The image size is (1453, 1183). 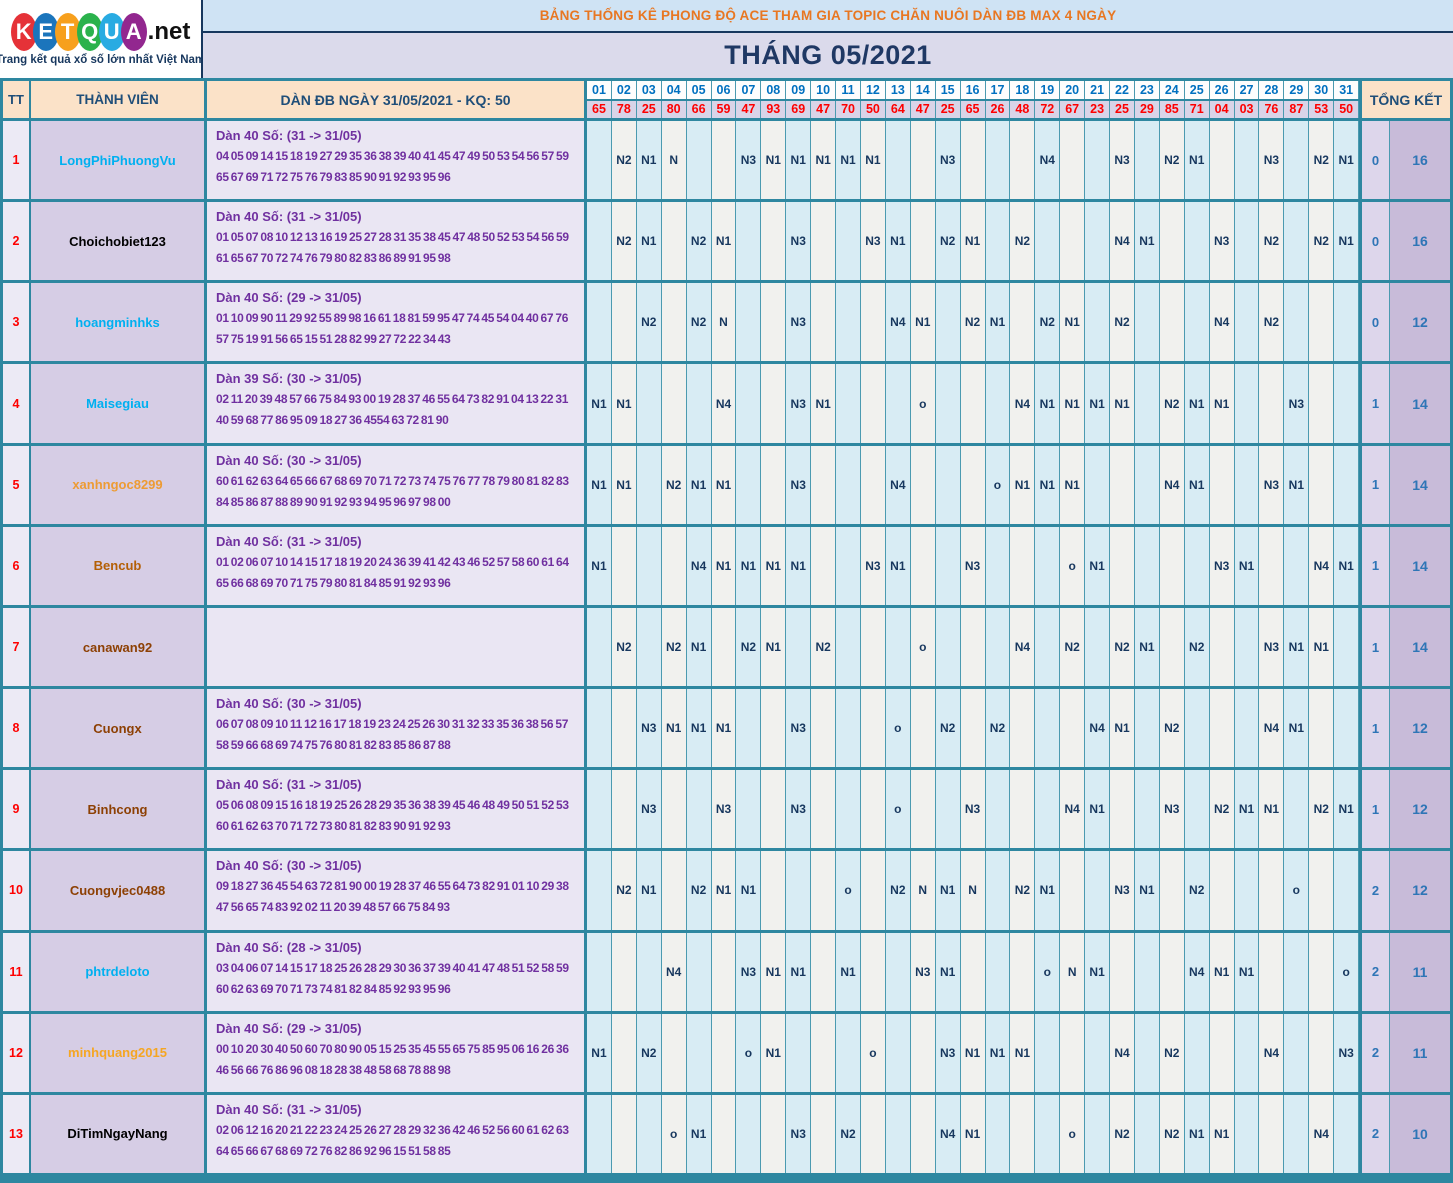 What do you see at coordinates (119, 890) in the screenshot?
I see `member-name: Cuongvjec0488` at bounding box center [119, 890].